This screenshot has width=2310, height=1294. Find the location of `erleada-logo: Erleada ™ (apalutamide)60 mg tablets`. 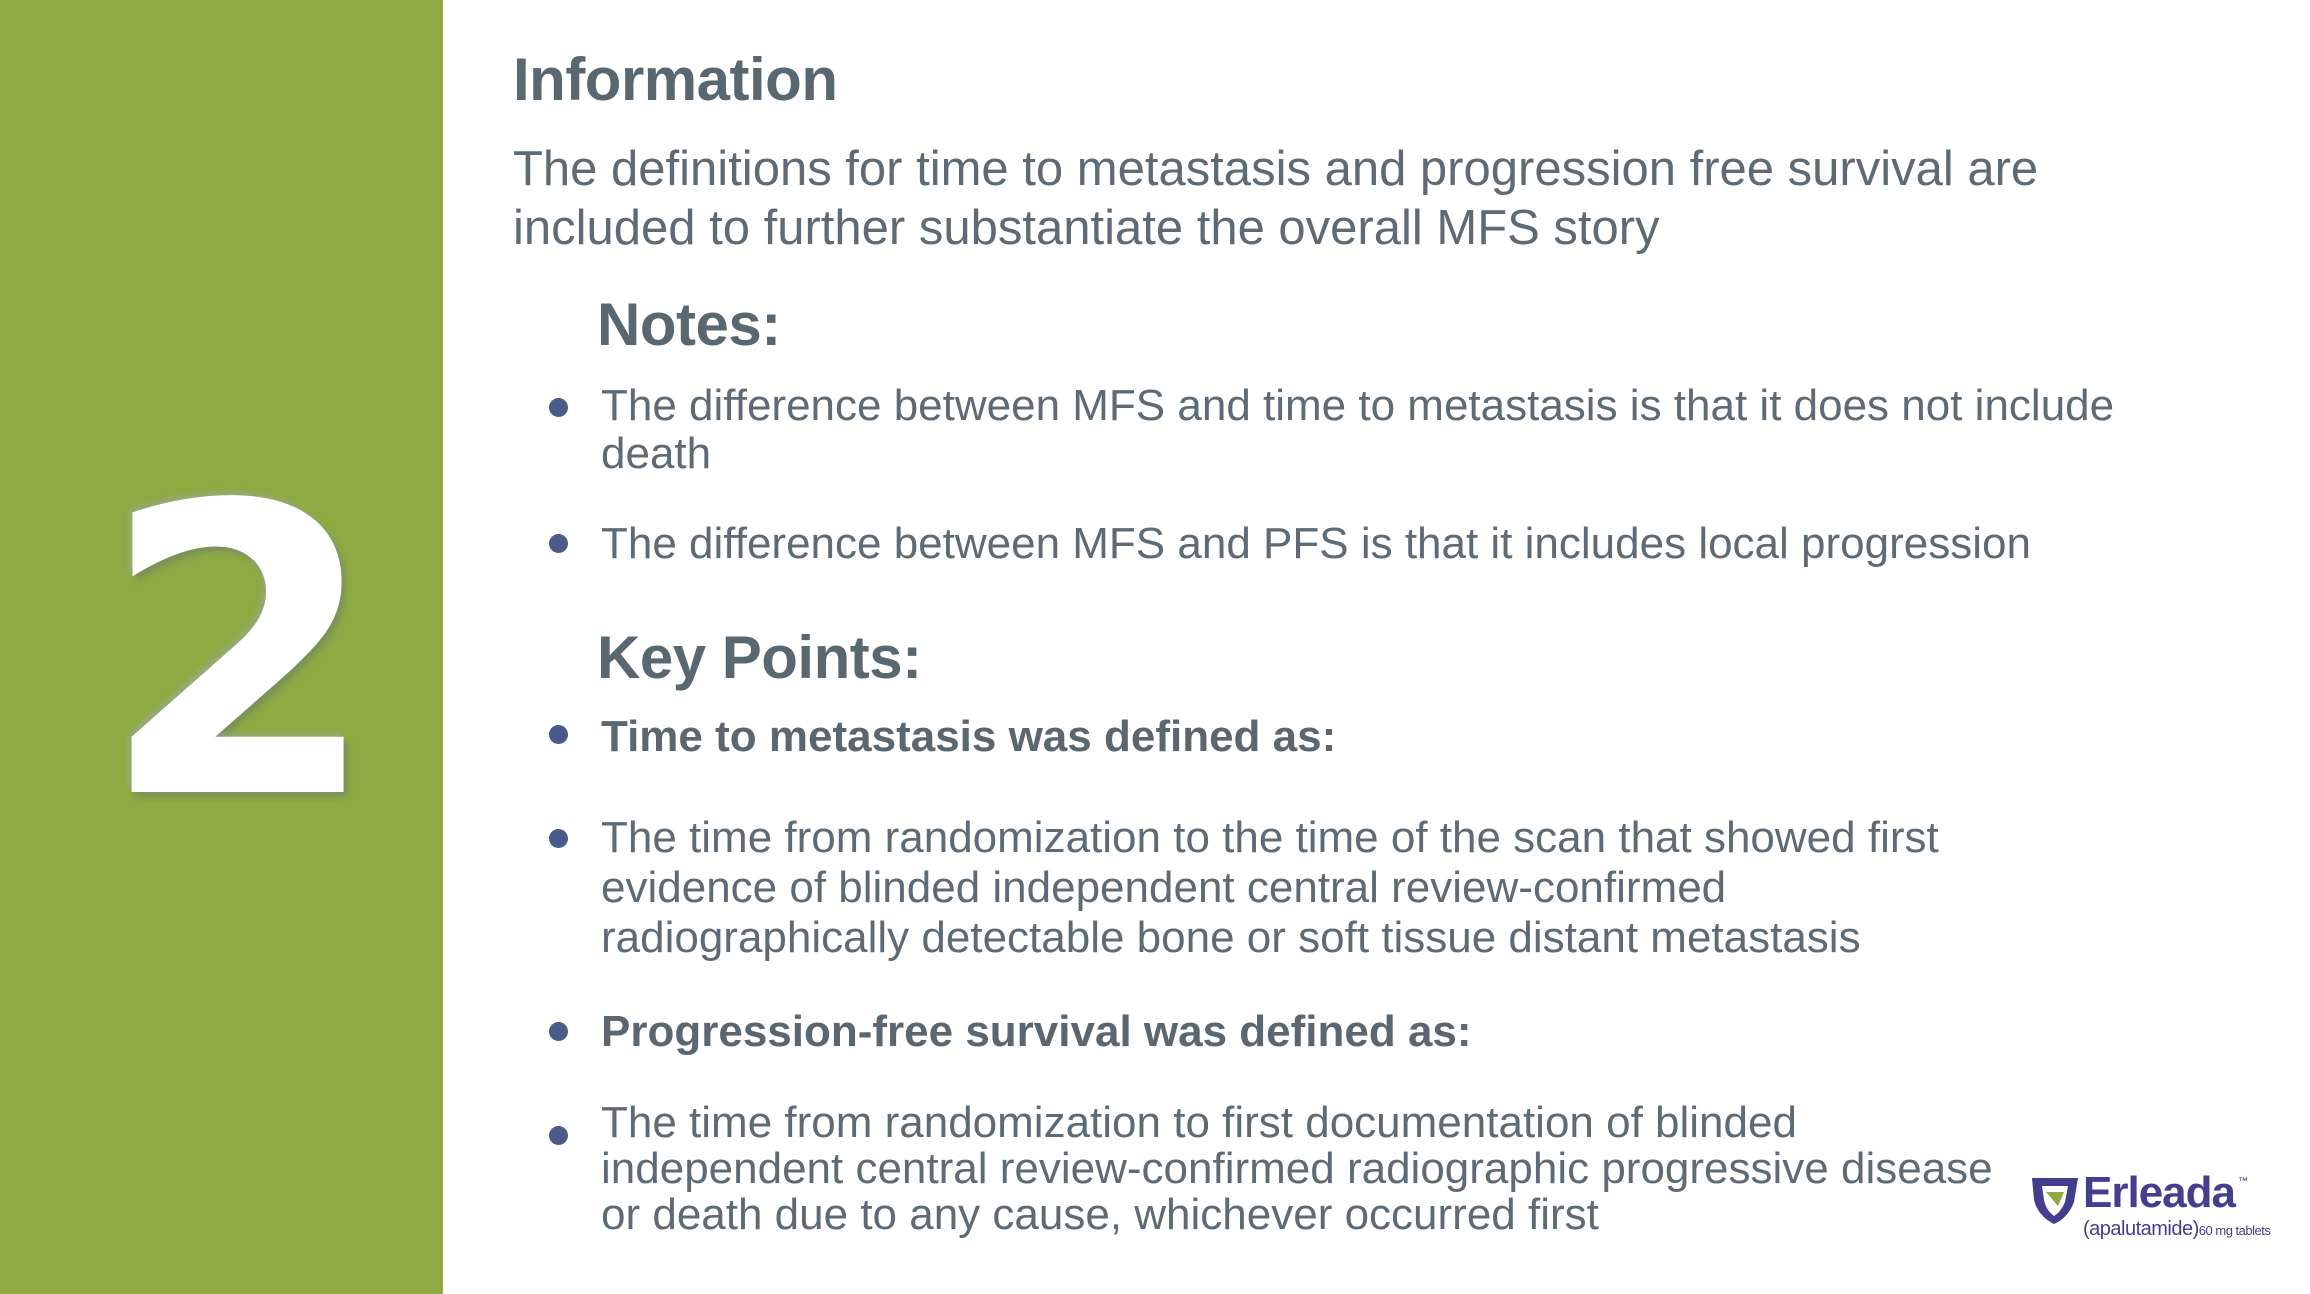

erleada-logo: Erleada ™ (apalutamide)60 mg tablets is located at coordinates (2149, 1205).